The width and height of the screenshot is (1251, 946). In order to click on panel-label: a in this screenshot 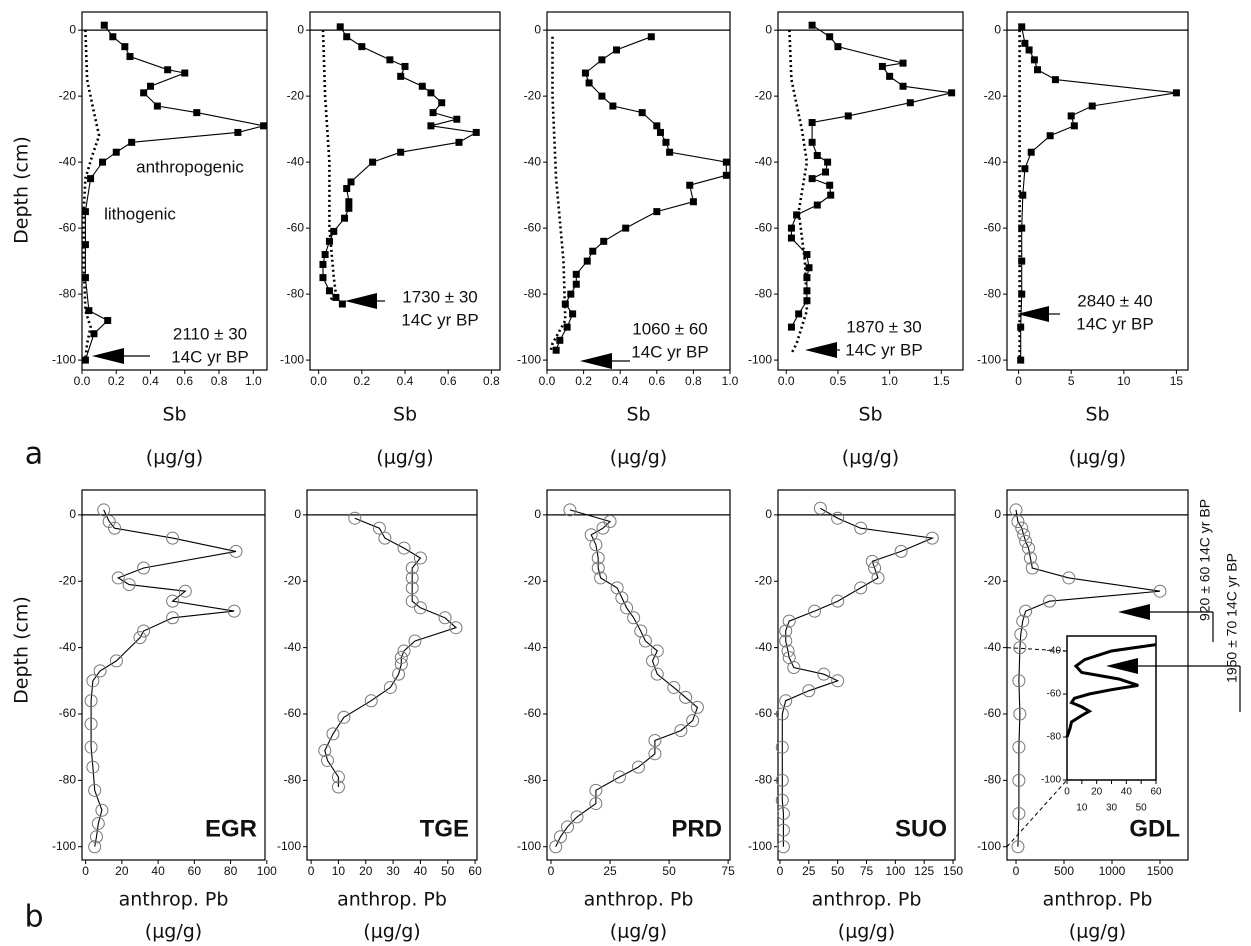, I will do `click(34, 454)`.